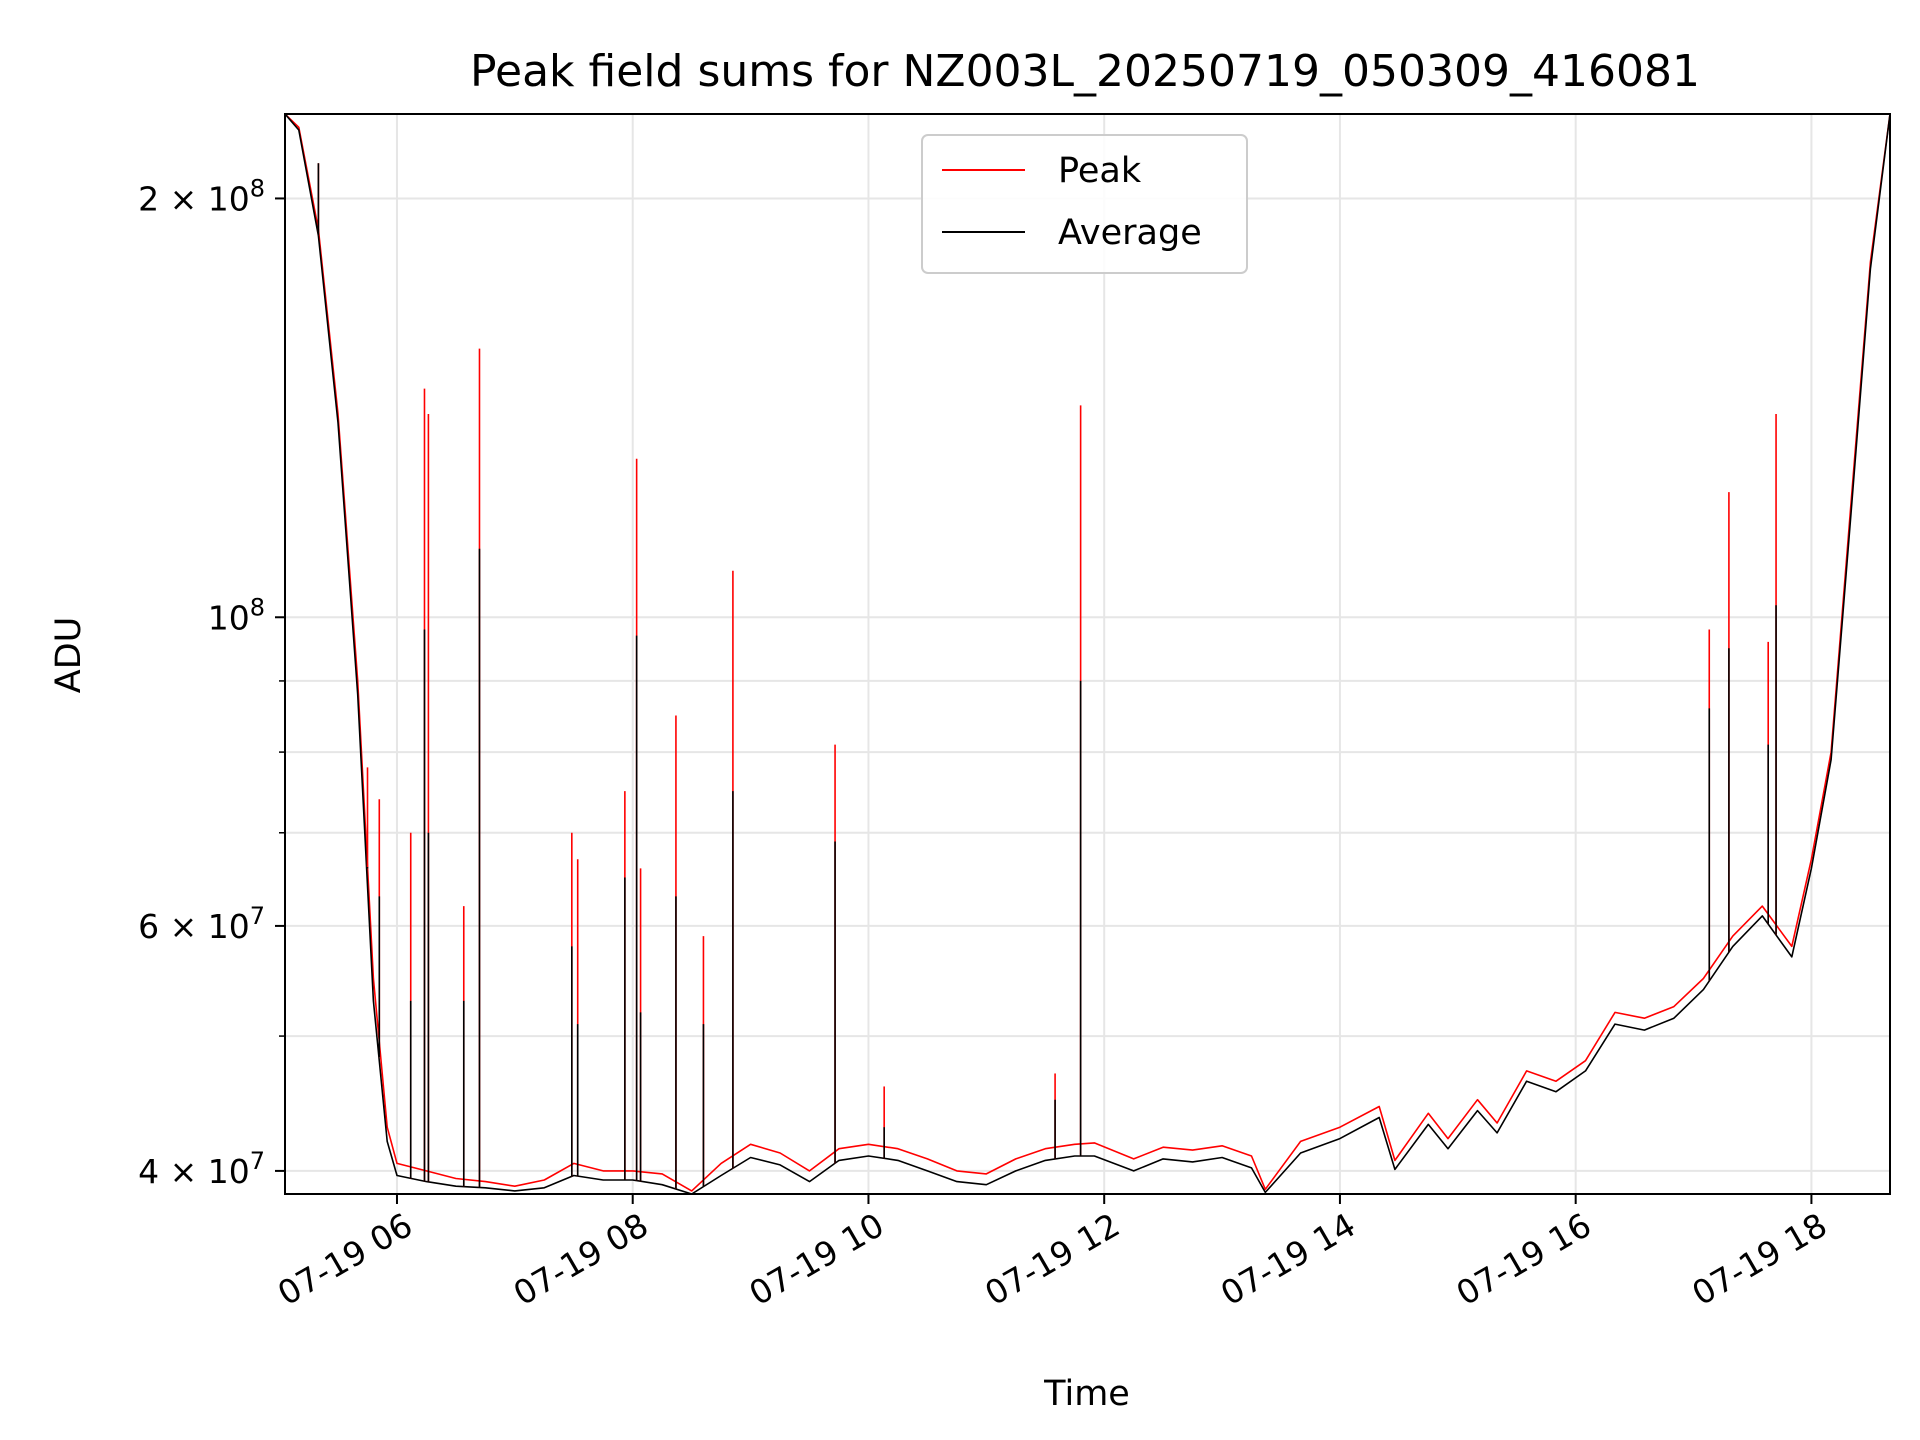 The height and width of the screenshot is (1440, 1920). Describe the element at coordinates (1086, 1394) in the screenshot. I see `x-axis-label: Time` at that location.